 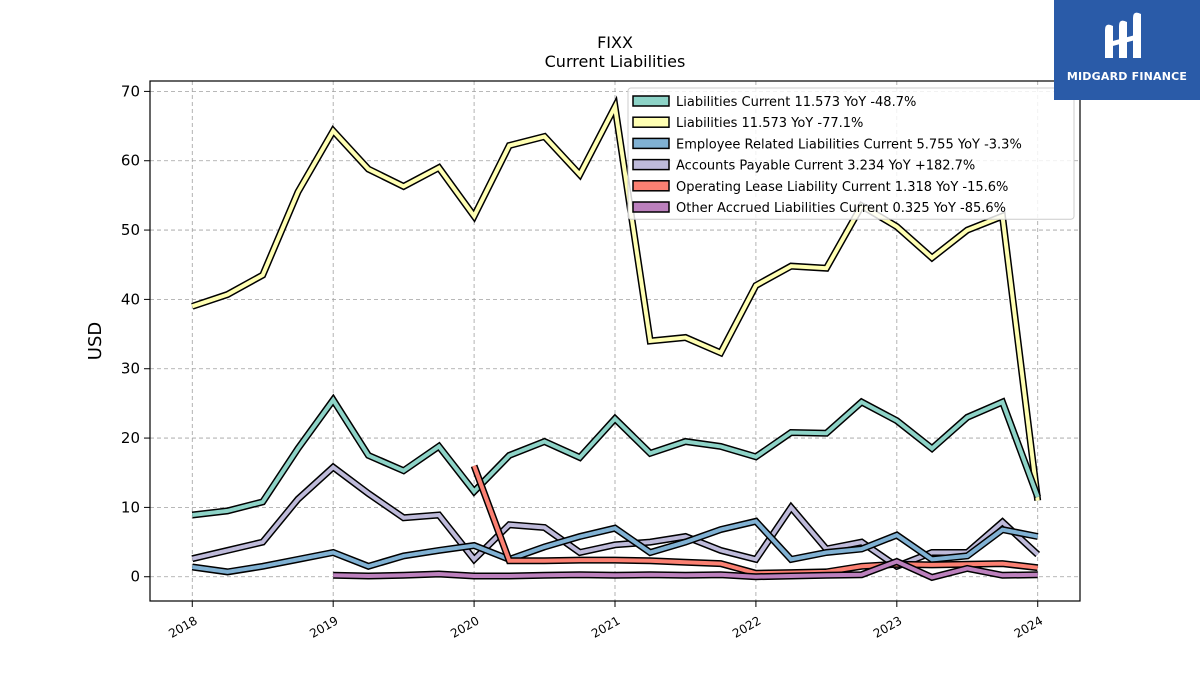 What do you see at coordinates (615, 61) in the screenshot?
I see `chart-subtitle: Current Liabilities` at bounding box center [615, 61].